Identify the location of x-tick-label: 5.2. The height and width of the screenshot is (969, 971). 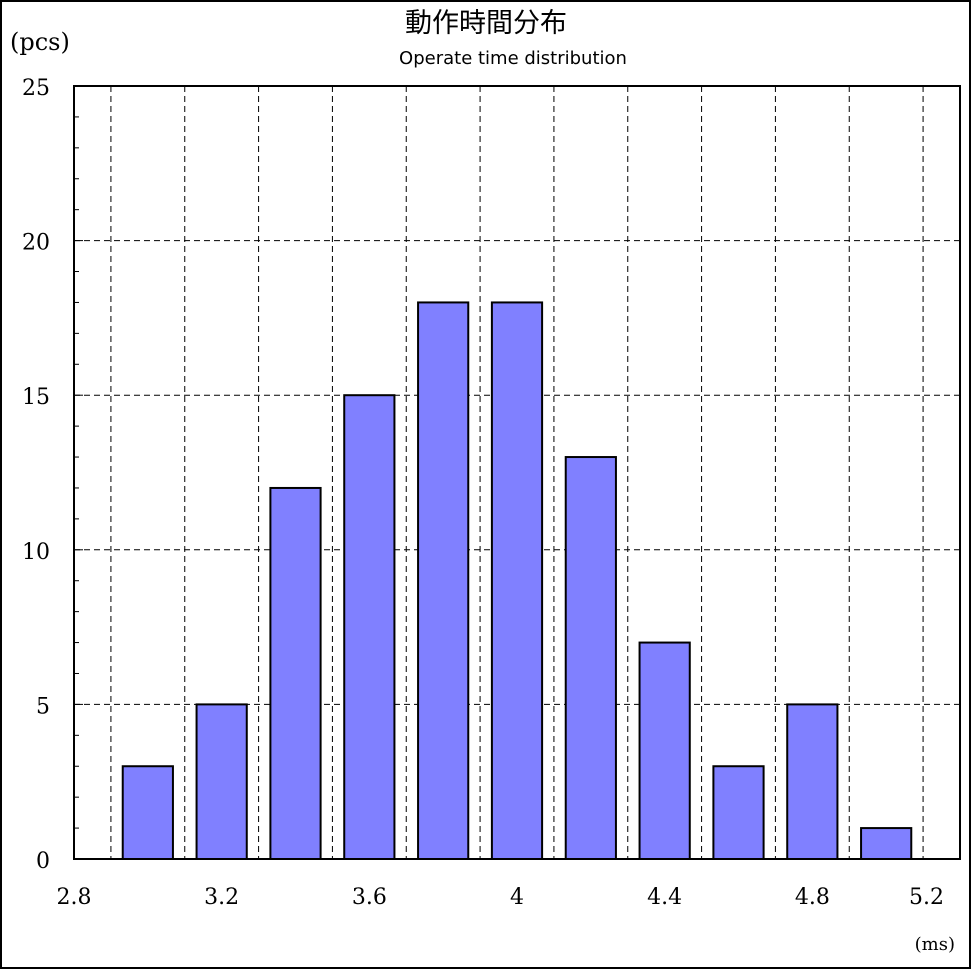
(926, 897).